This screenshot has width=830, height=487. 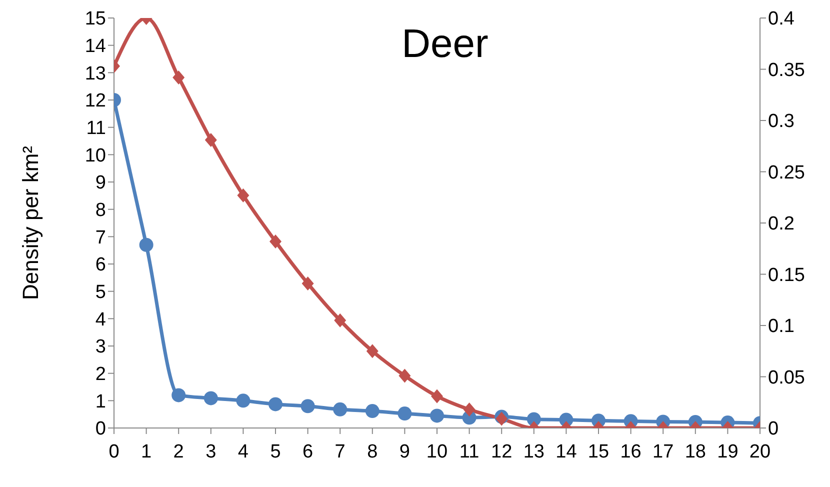 What do you see at coordinates (100, 183) in the screenshot?
I see `y-tick-label: 9` at bounding box center [100, 183].